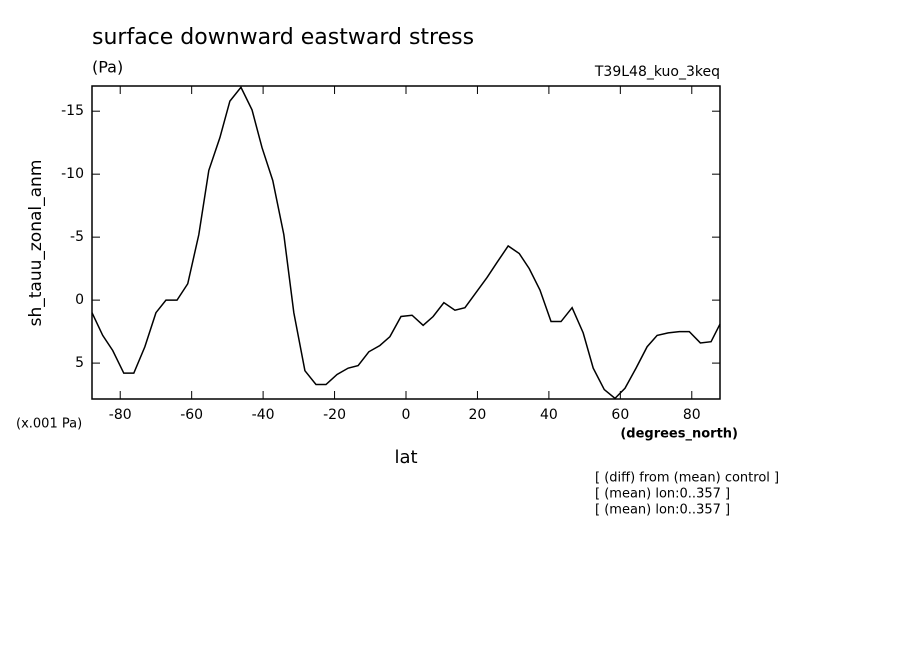 This screenshot has width=904, height=654. Describe the element at coordinates (334, 415) in the screenshot. I see `x-tick-label: -20` at that location.